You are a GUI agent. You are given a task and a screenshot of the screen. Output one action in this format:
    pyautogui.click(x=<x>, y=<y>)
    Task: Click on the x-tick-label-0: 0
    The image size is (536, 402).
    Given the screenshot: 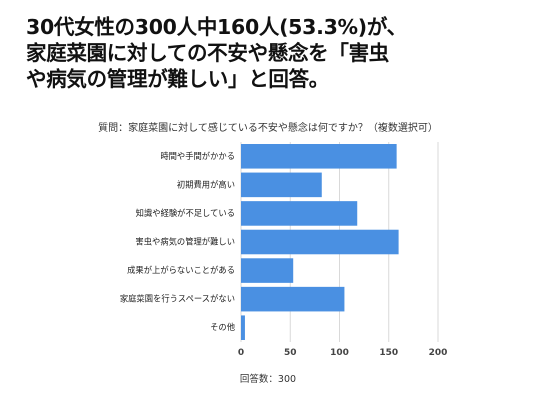 What is the action you would take?
    pyautogui.click(x=241, y=353)
    